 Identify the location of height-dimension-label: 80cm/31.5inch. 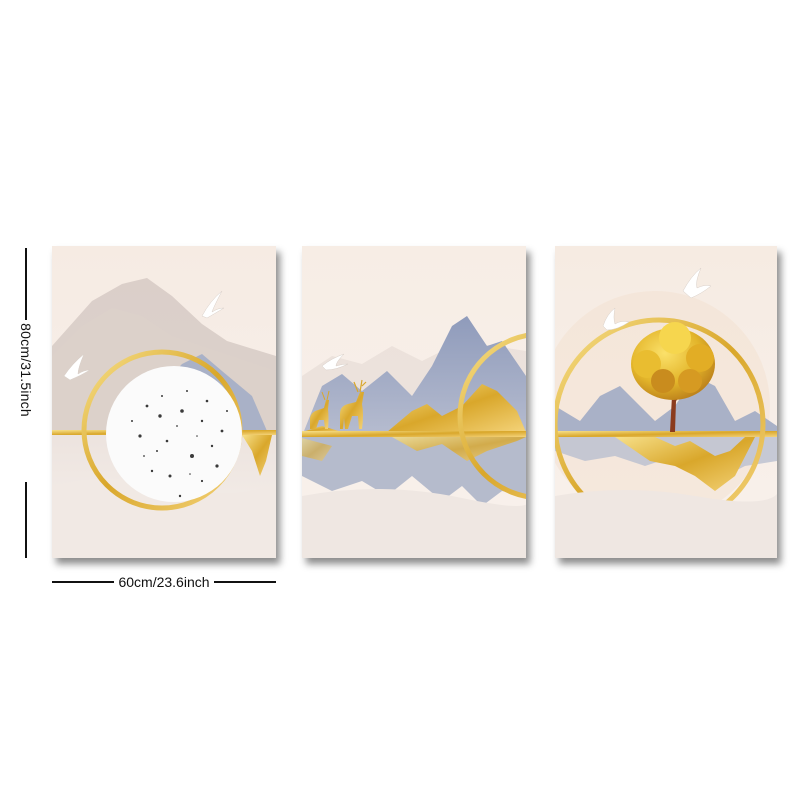
(26, 370).